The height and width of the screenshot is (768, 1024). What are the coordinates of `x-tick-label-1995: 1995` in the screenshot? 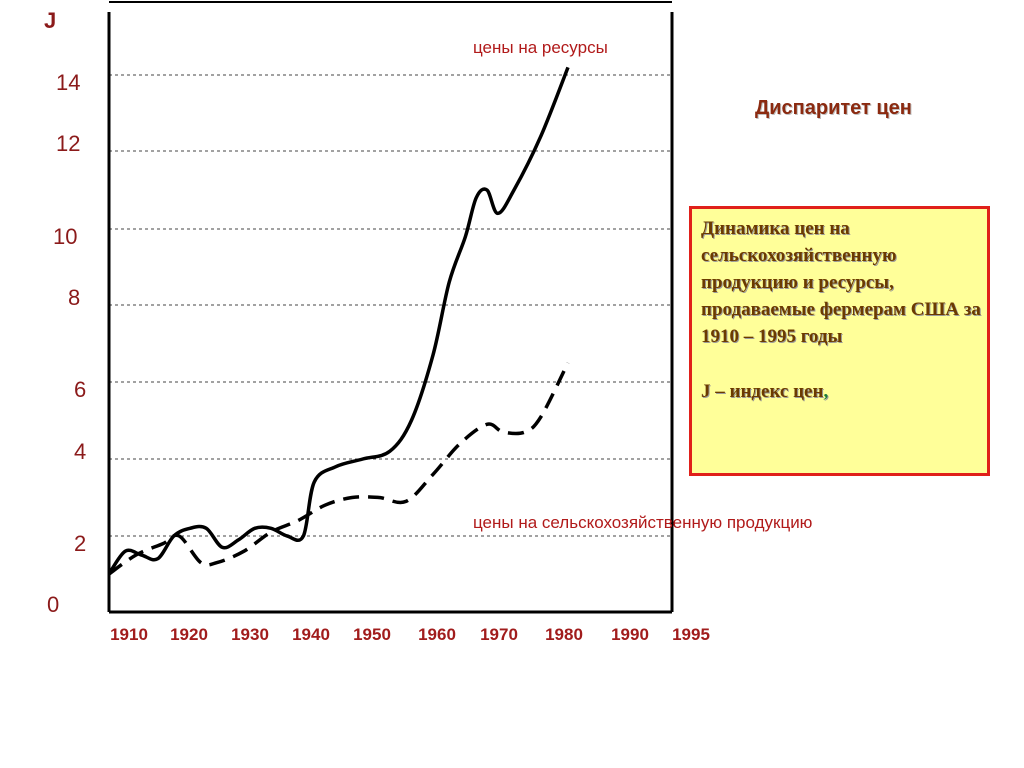 It's located at (691, 634).